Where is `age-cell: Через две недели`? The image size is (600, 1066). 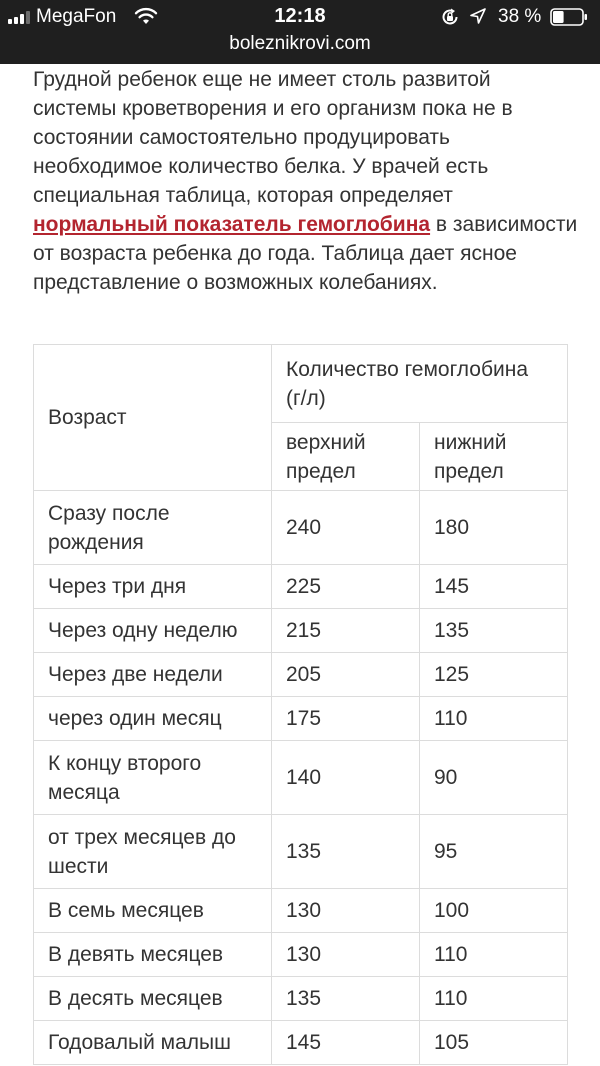
age-cell: Через две недели is located at coordinates (152, 674).